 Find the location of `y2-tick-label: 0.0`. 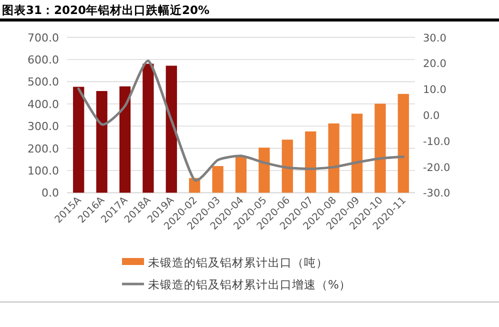

y2-tick-label: 0.0 is located at coordinates (431, 116).